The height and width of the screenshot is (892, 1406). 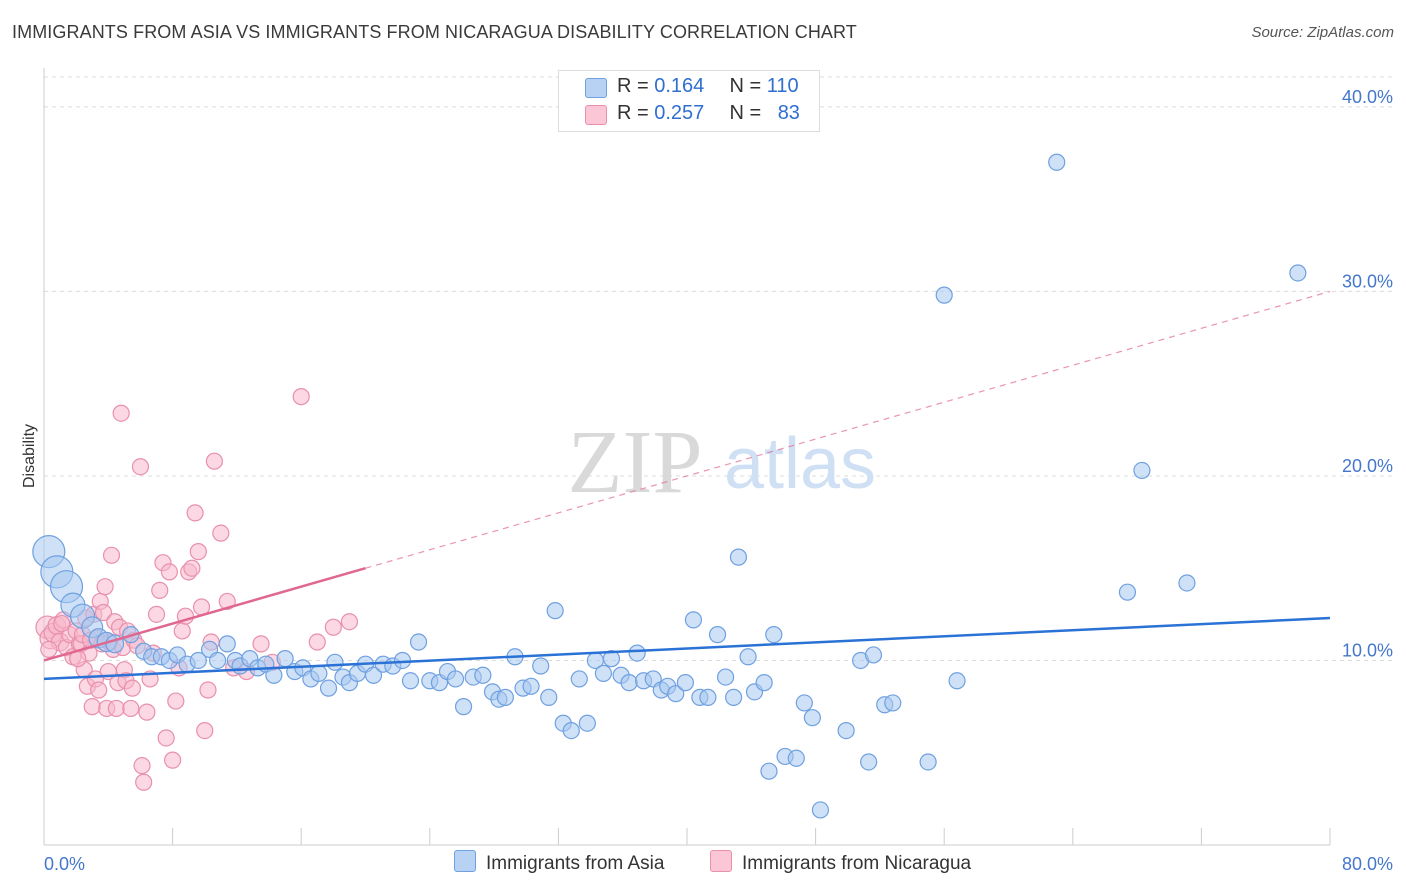 I want to click on chart-source: Source: ZipAtlas.com, so click(x=1322, y=32).